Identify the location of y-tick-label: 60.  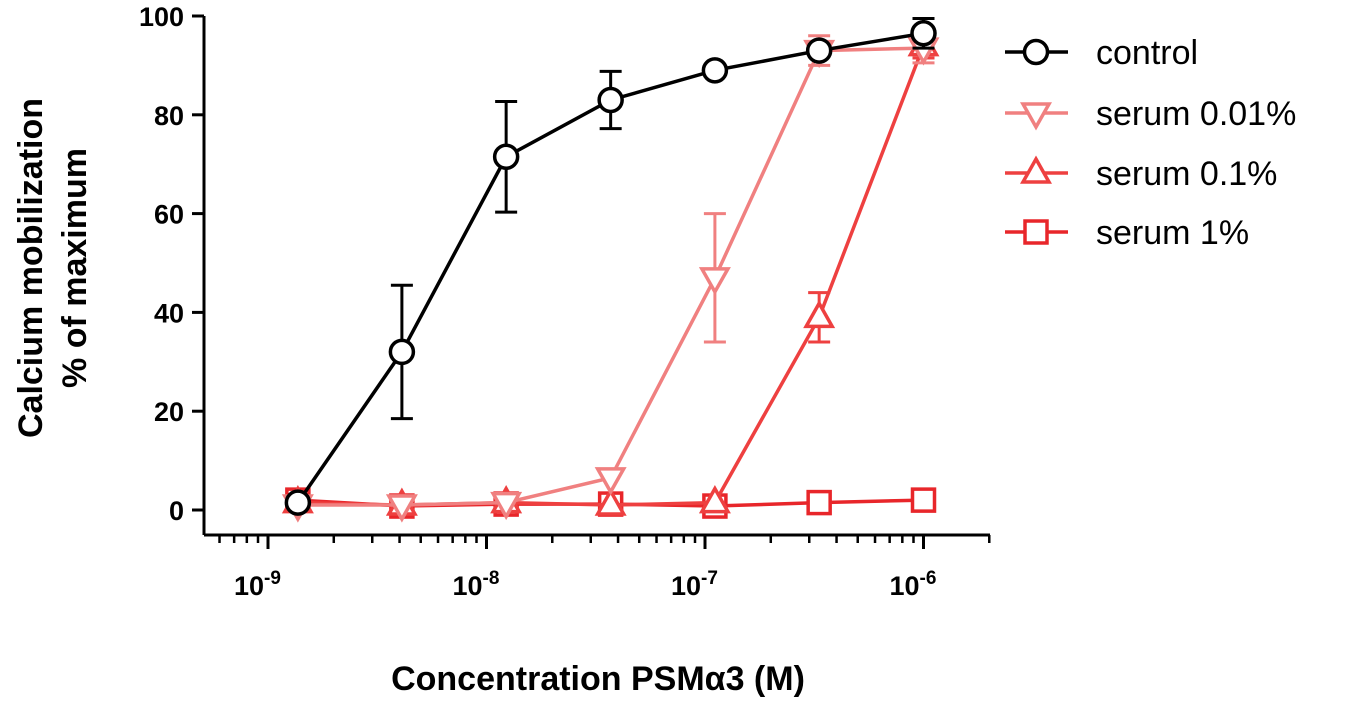
(169, 215).